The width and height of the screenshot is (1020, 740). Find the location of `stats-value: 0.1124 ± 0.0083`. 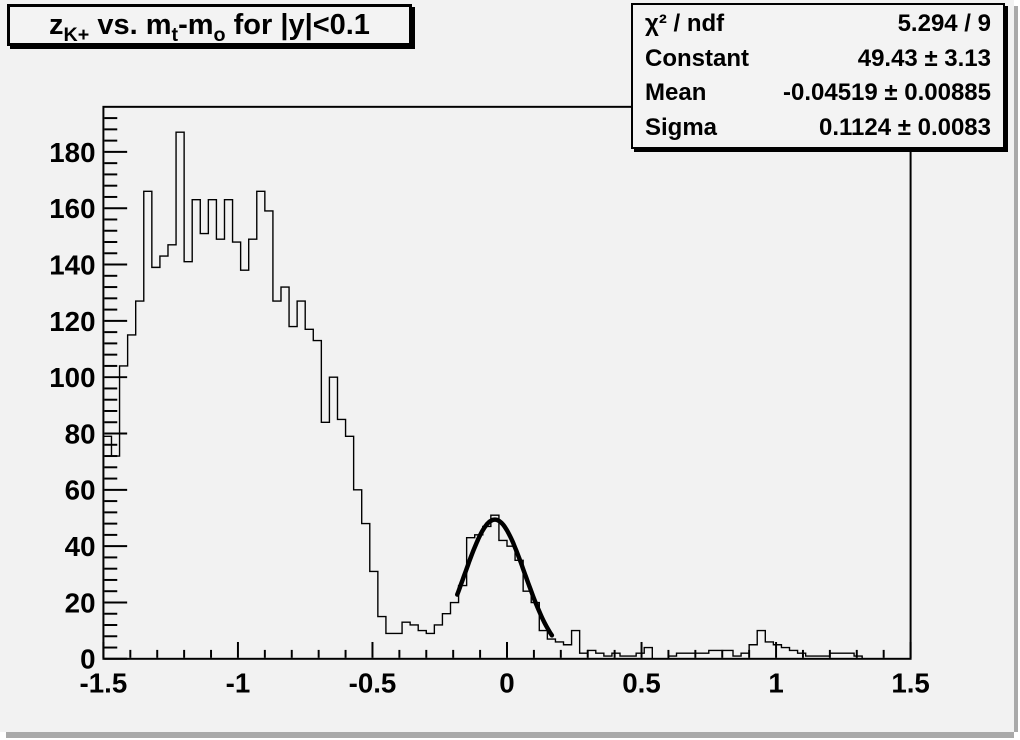

stats-value: 0.1124 ± 0.0083 is located at coordinates (905, 127).